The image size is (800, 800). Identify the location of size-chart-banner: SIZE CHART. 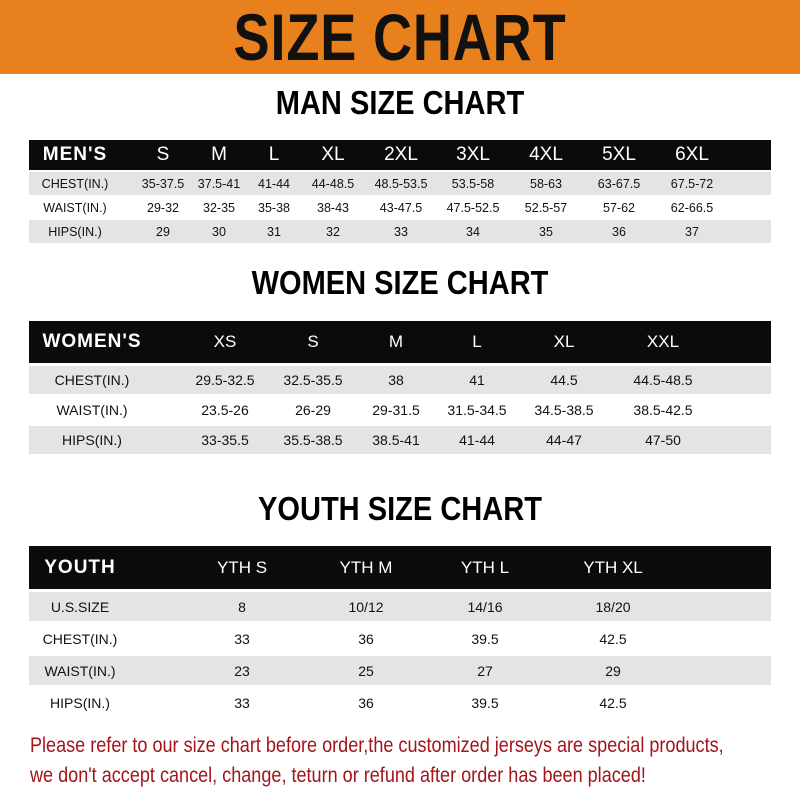
(400, 37).